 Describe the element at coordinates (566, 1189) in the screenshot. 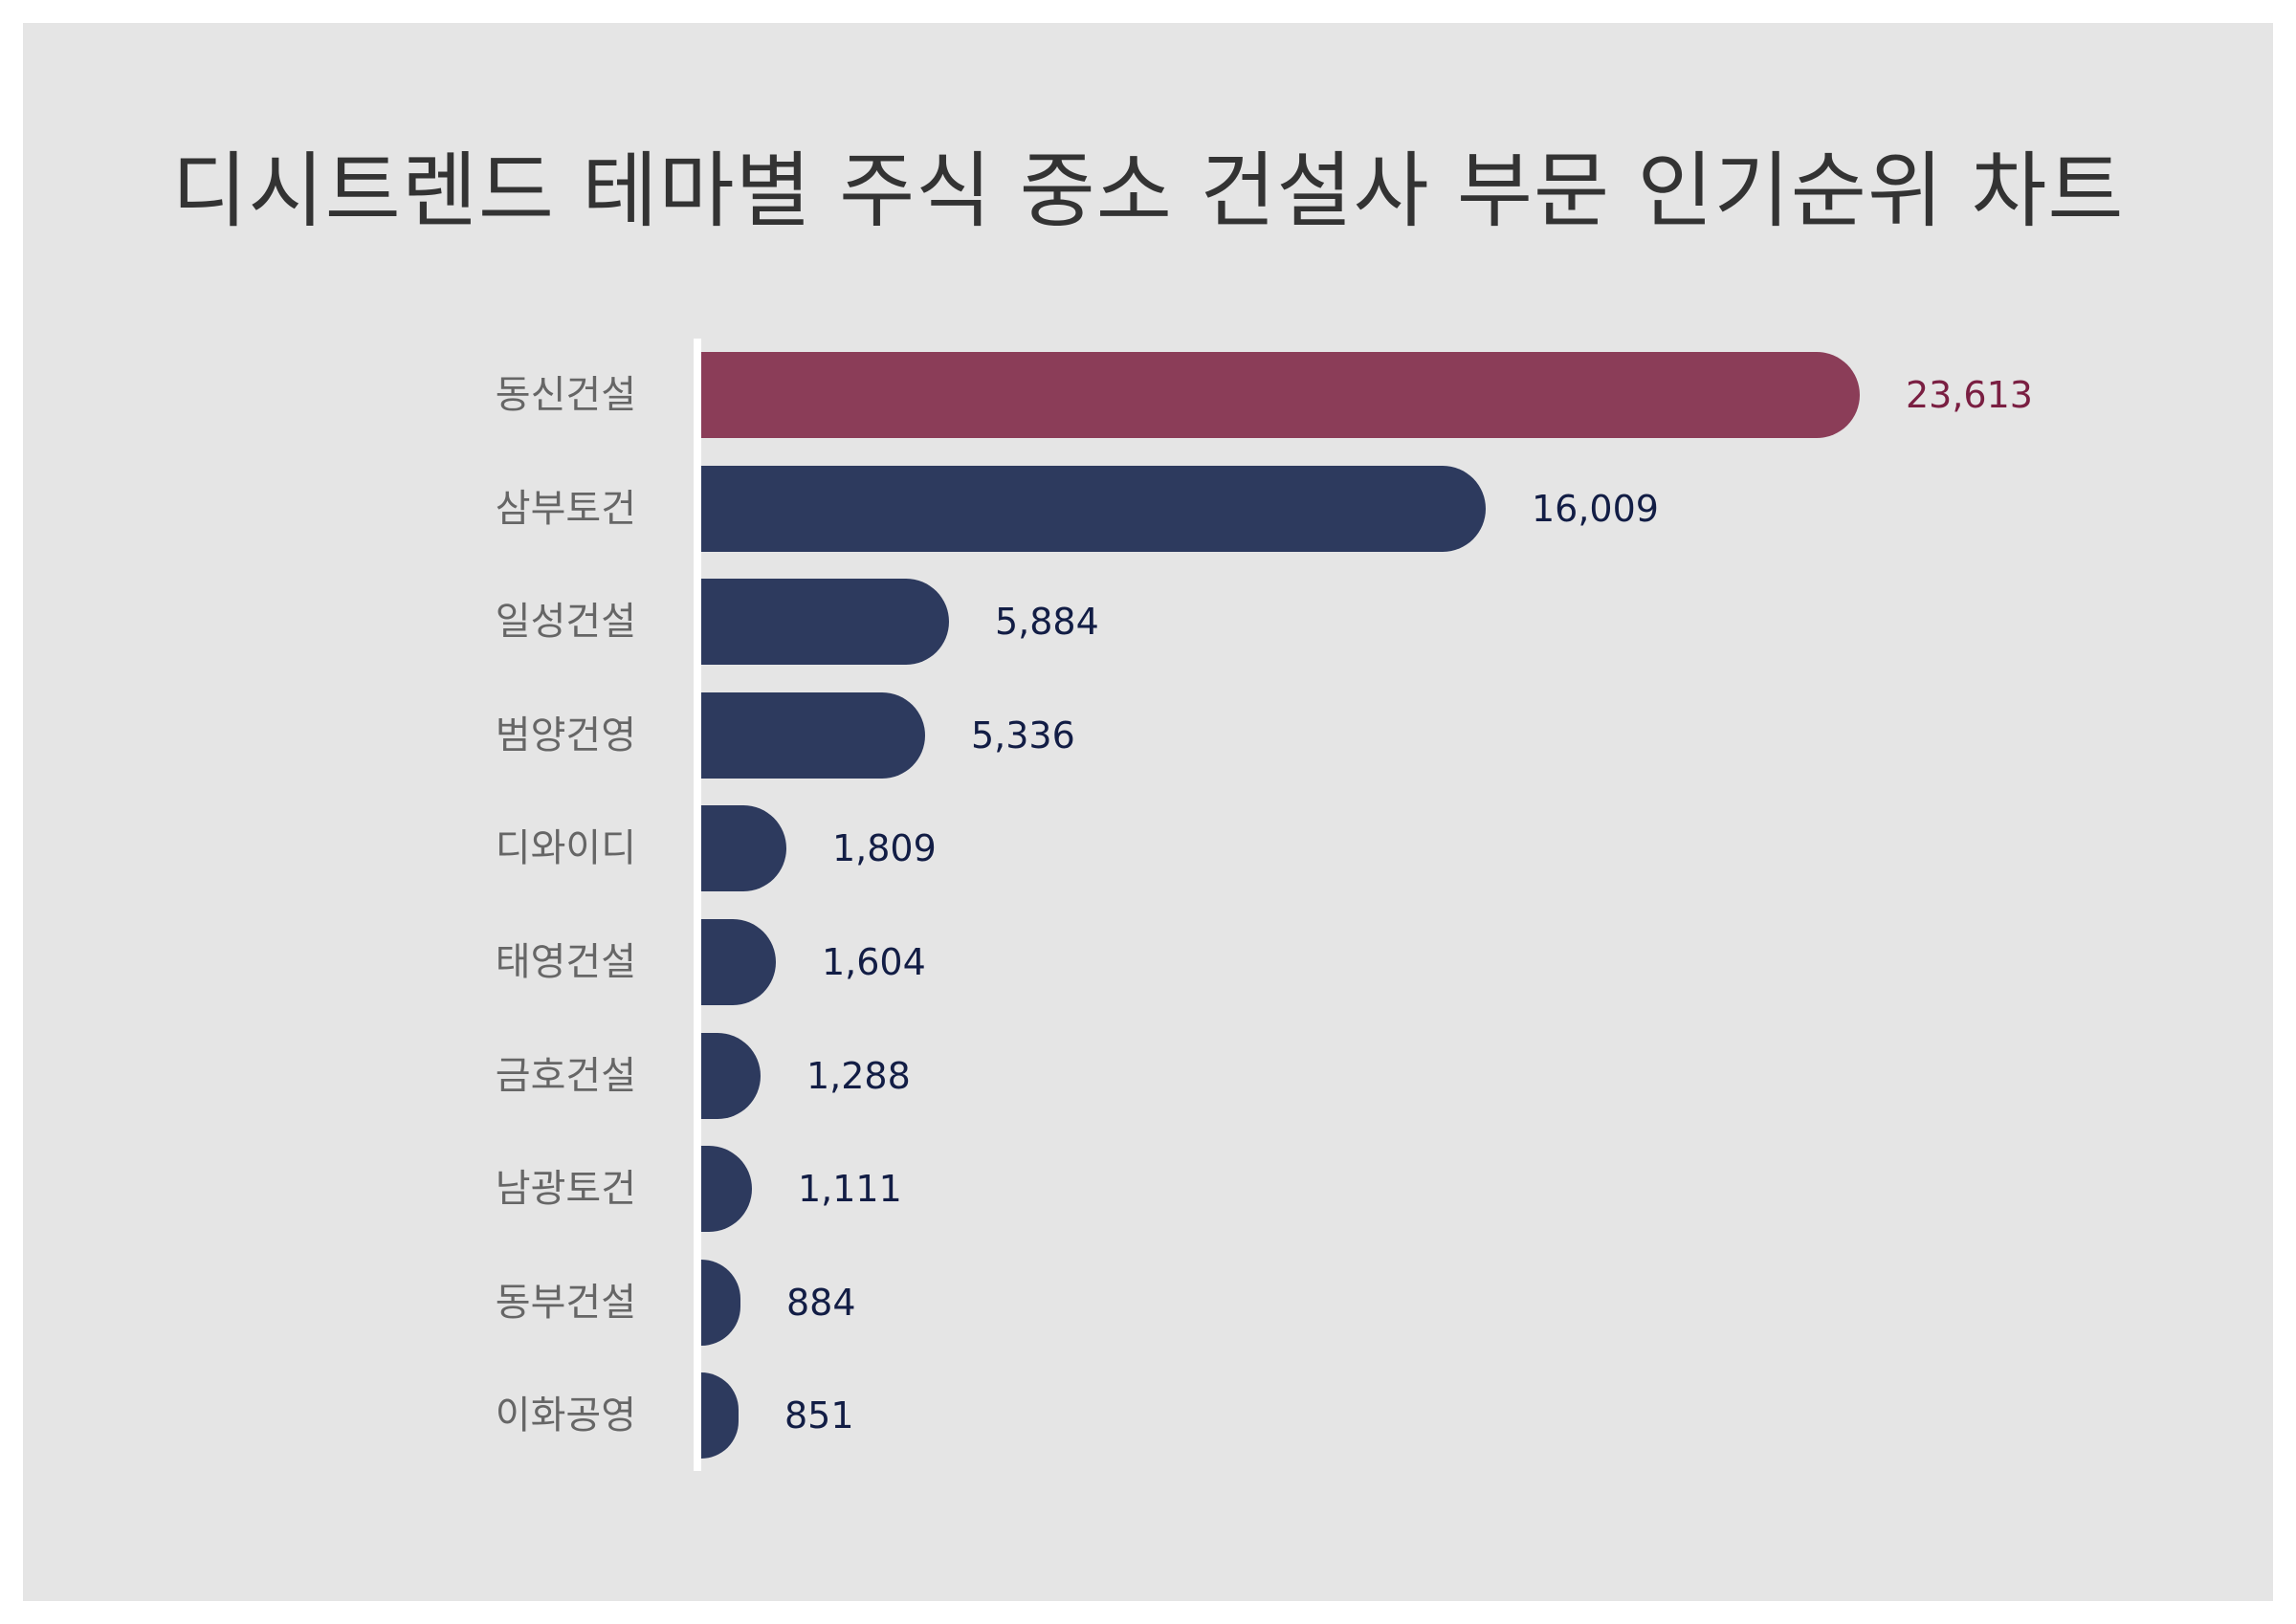

I see `category-label: 남광토건` at that location.